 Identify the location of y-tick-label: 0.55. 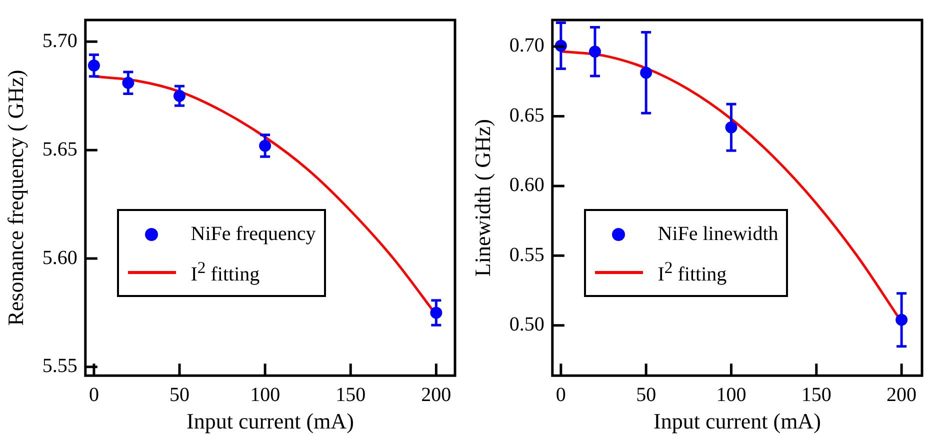
(526, 255).